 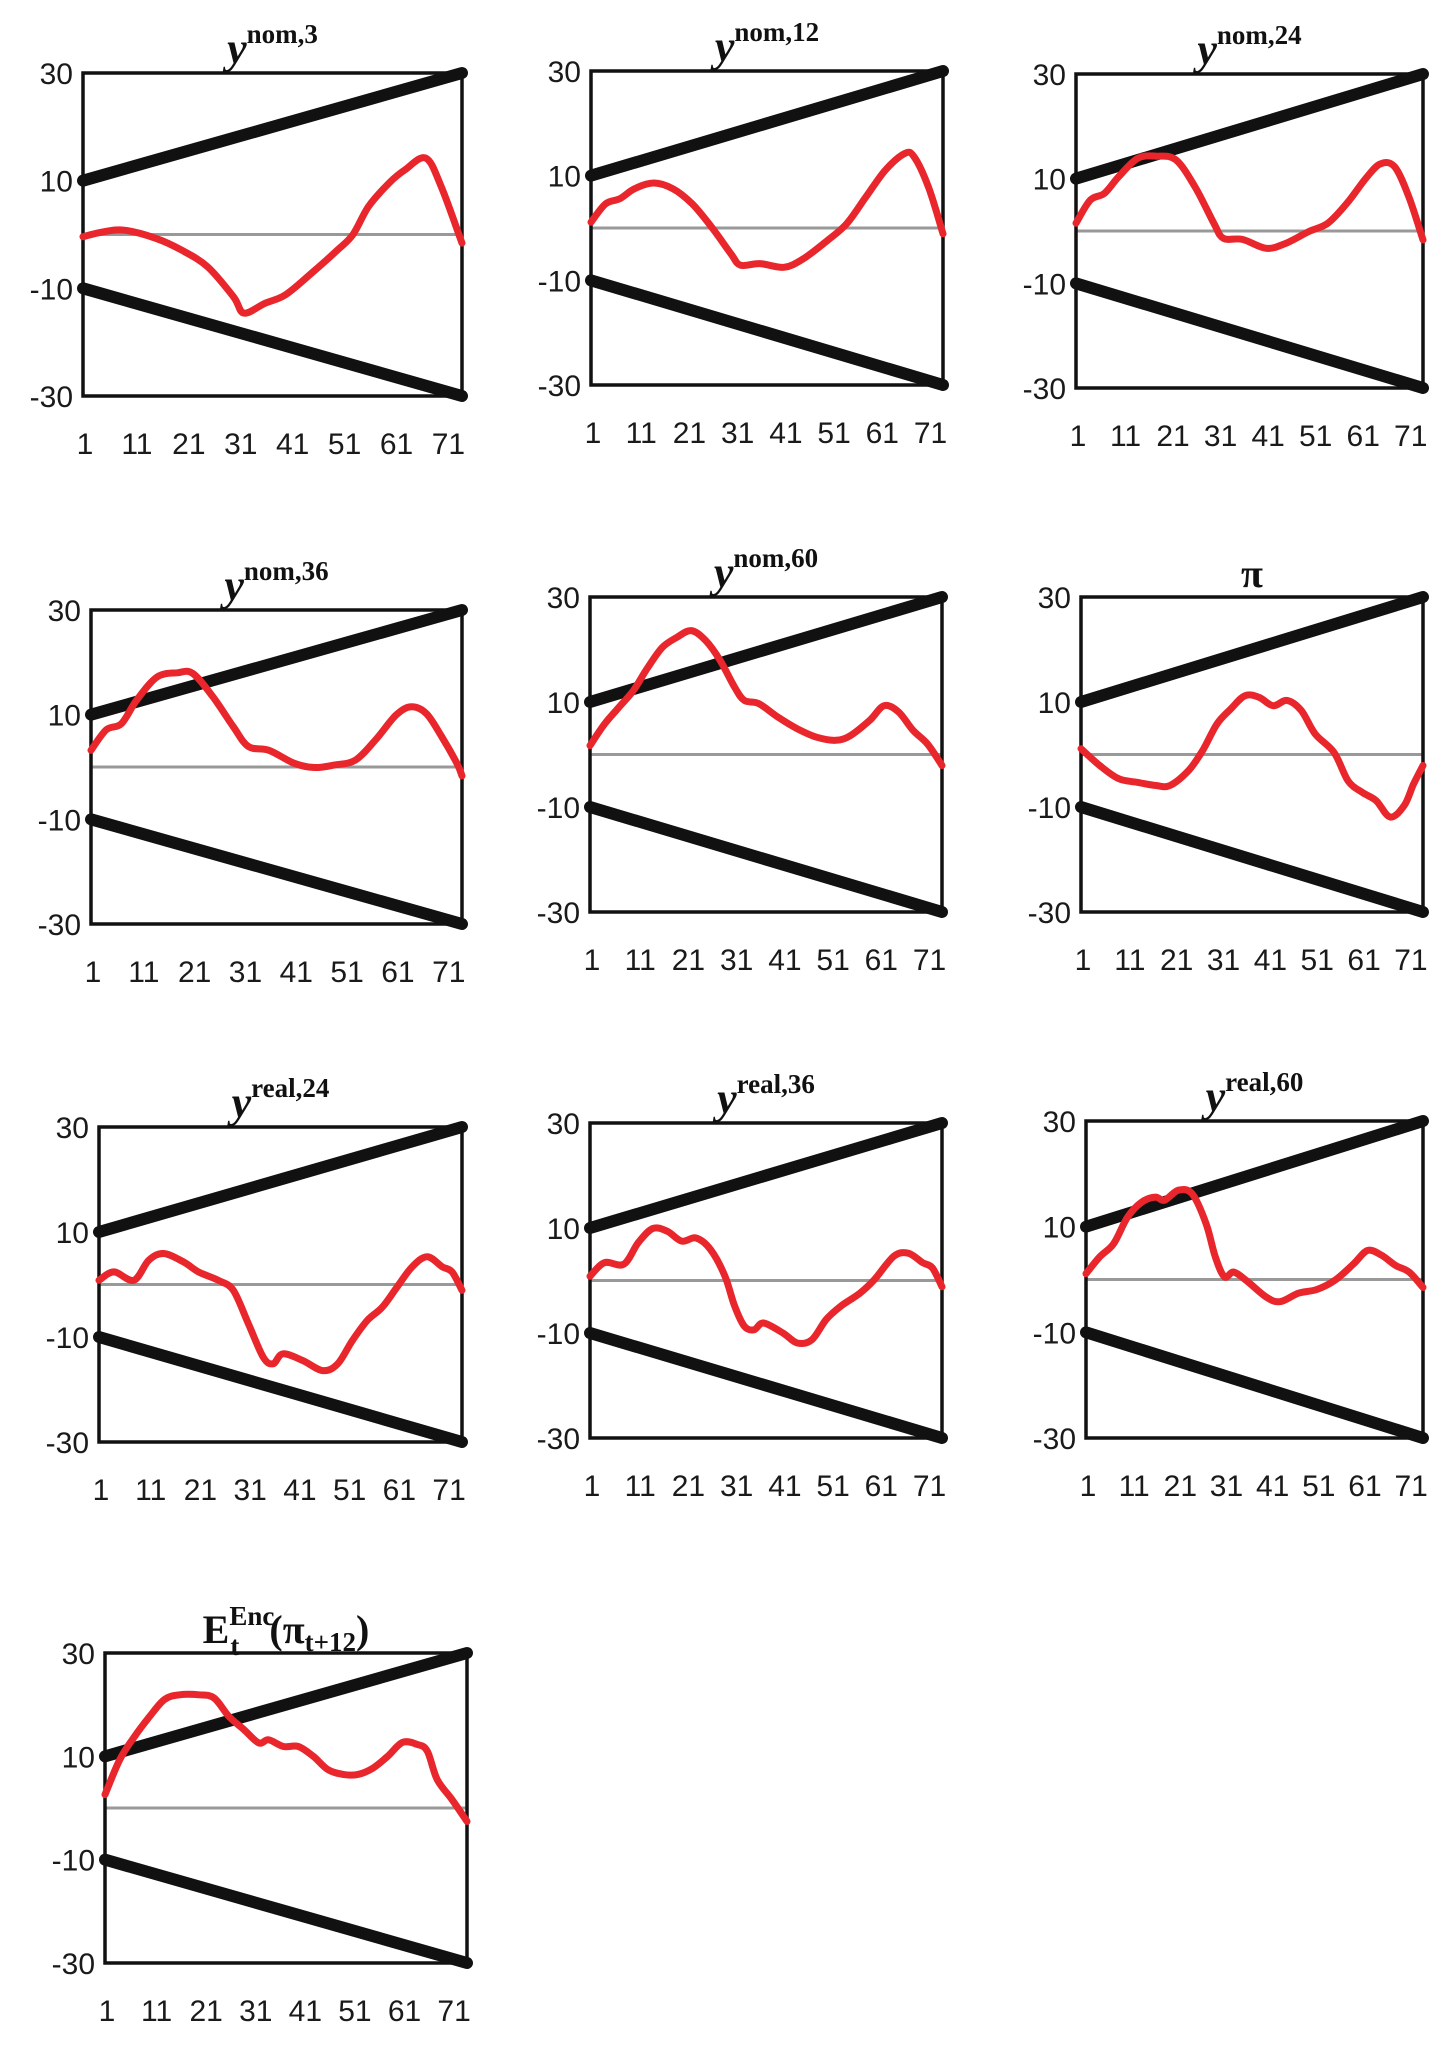 I want to click on title-superscript: nom,3, so click(x=282, y=34).